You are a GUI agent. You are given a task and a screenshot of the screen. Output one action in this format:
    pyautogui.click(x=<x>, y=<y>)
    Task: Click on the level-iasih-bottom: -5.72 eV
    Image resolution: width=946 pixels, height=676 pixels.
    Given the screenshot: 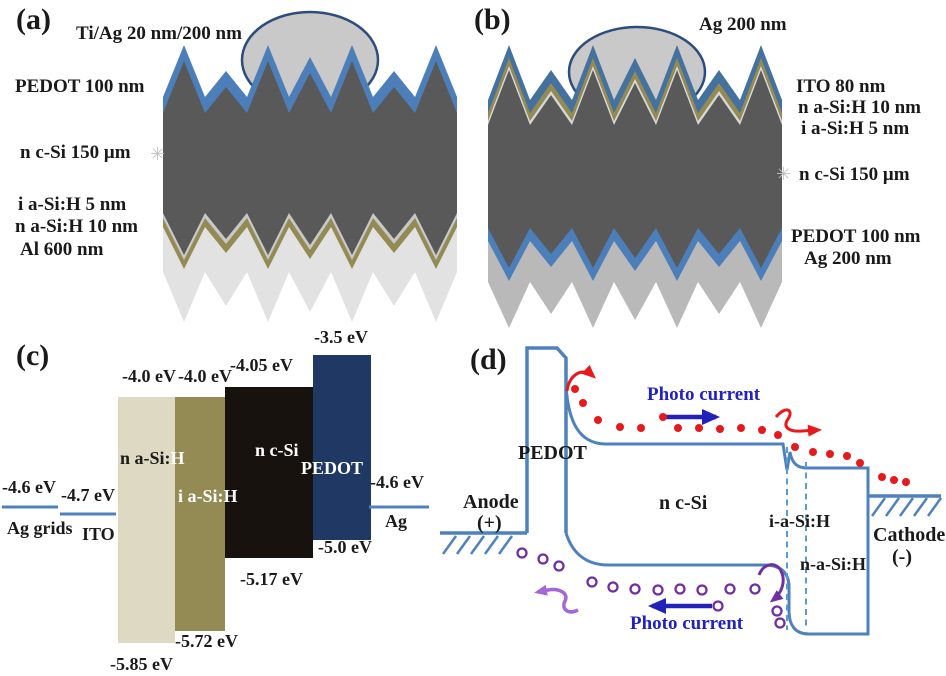 What is the action you would take?
    pyautogui.click(x=206, y=641)
    